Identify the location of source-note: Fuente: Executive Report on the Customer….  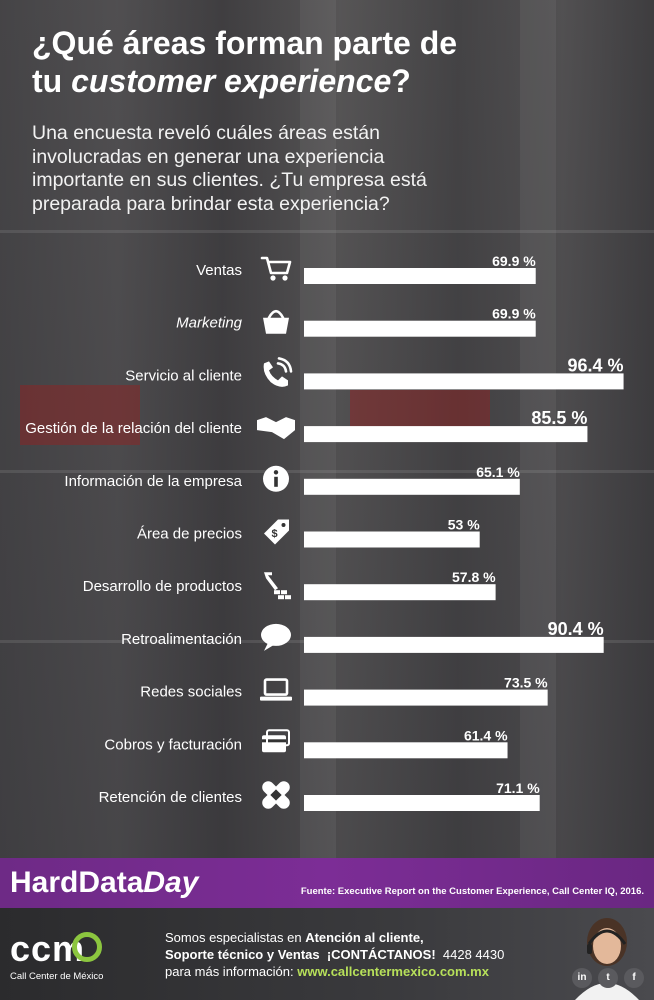
(472, 891).